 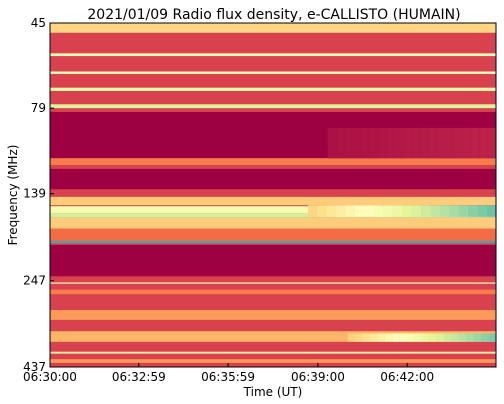 I want to click on y-tick-label: 45, so click(x=38, y=23).